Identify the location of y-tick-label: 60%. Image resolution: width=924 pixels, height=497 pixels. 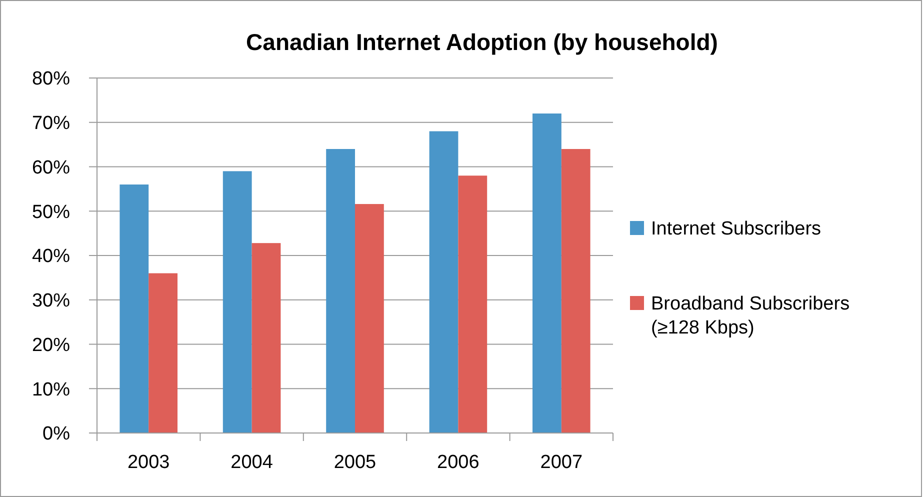
(51, 167).